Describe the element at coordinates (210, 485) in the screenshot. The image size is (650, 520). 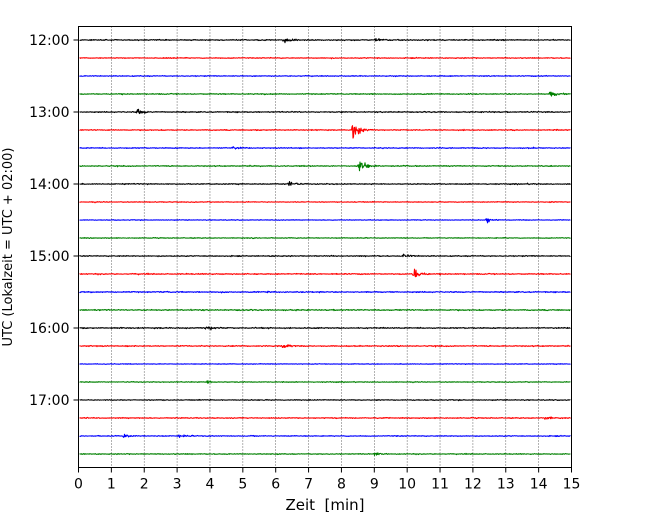
I see `x-tick-label: 4` at that location.